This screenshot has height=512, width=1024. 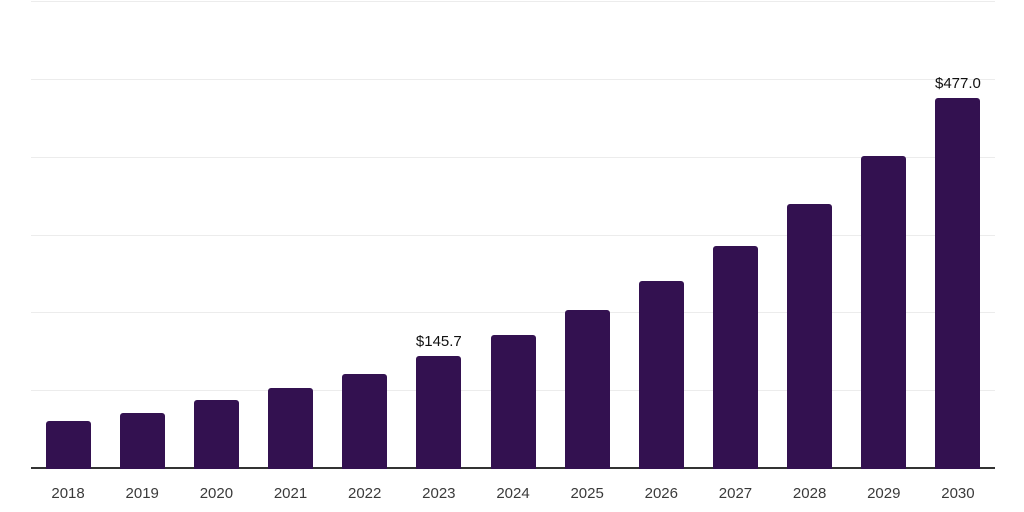 I want to click on bar-value-label-2023: $145.7, so click(x=438, y=341).